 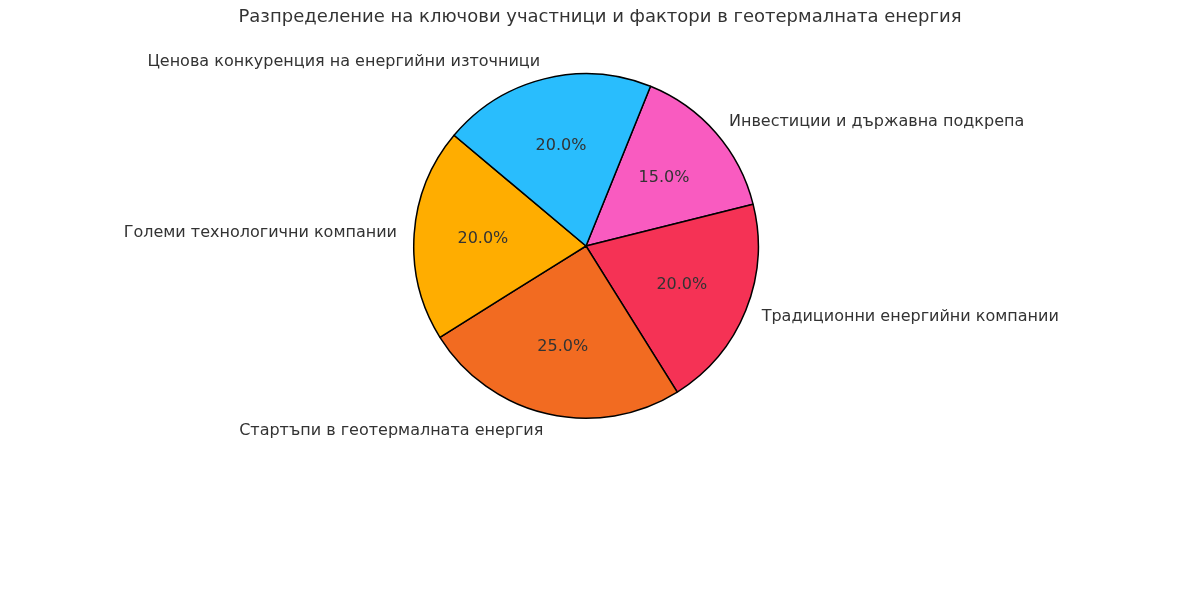 What do you see at coordinates (260, 231) in the screenshot?
I see `slice-label: Големи технологични компании` at bounding box center [260, 231].